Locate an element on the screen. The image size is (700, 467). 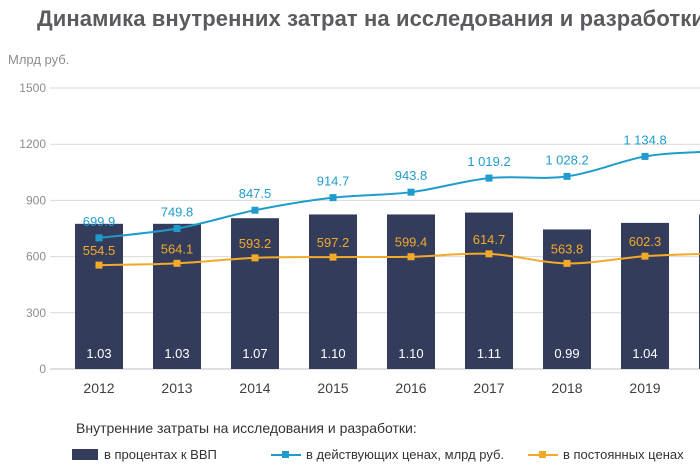
legend-label-gdp: в процентах к ВВП is located at coordinates (160, 454).